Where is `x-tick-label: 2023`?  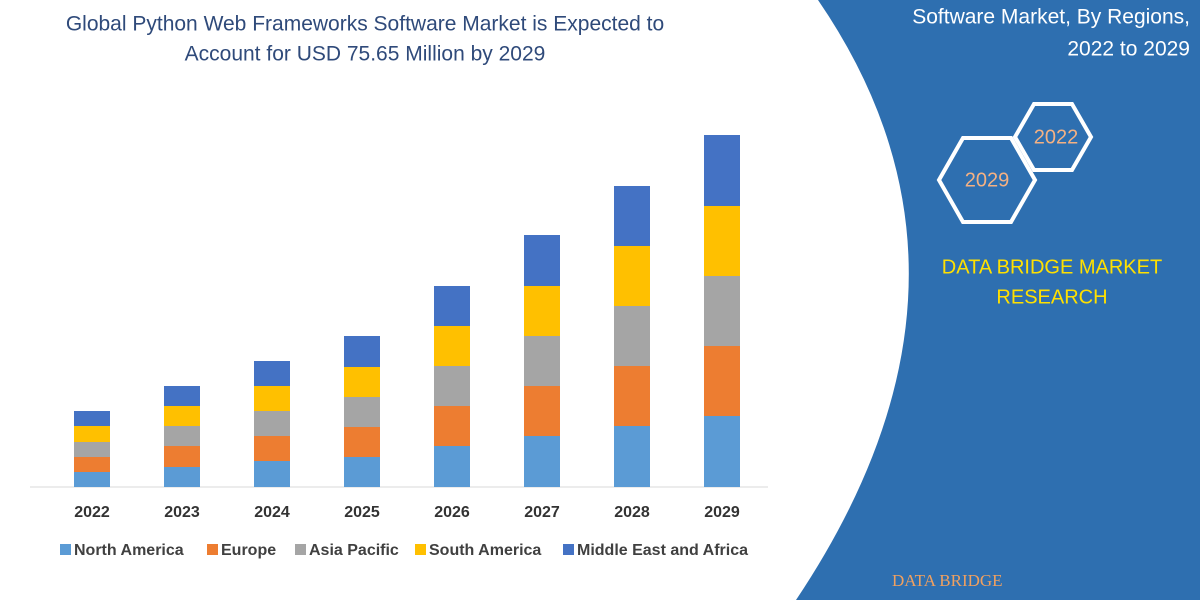
x-tick-label: 2023 is located at coordinates (182, 512).